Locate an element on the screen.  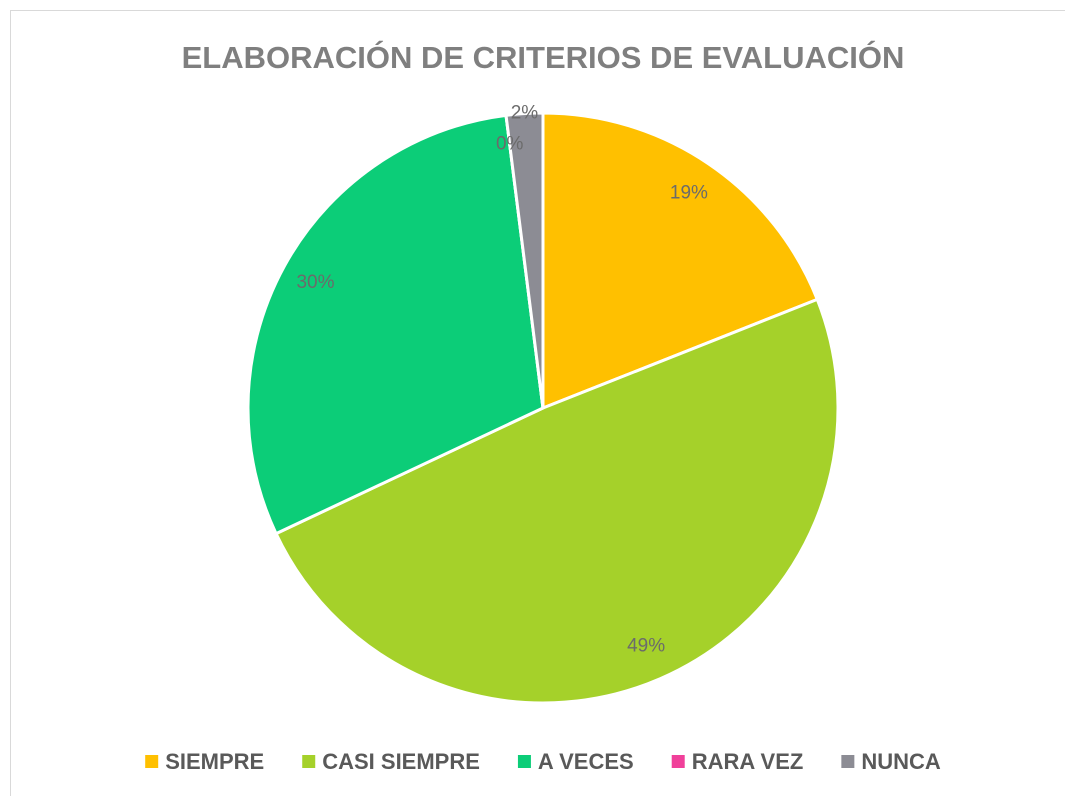
data-label: 2% is located at coordinates (525, 113).